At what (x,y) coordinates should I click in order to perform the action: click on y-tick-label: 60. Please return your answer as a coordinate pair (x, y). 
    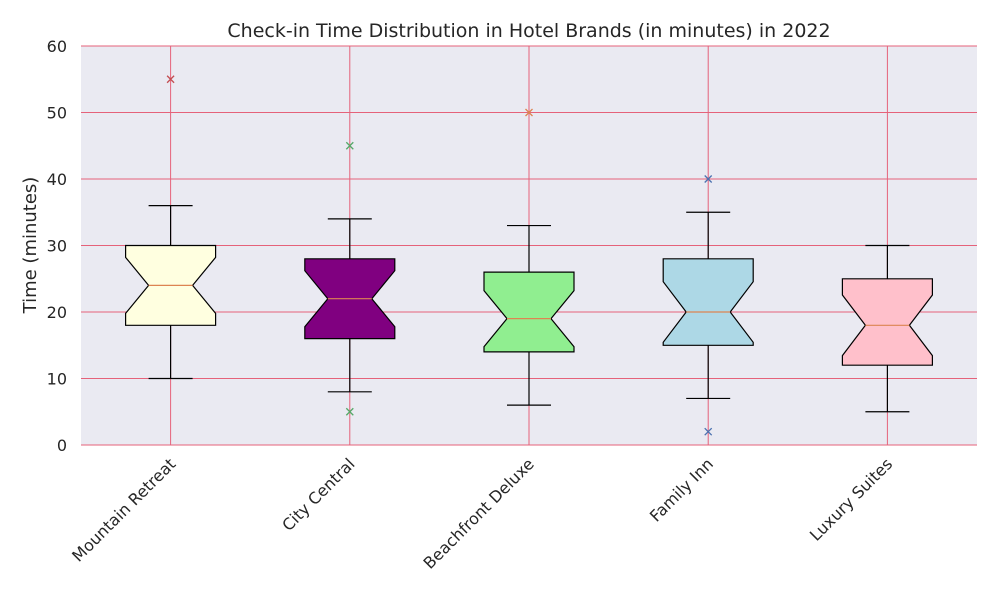
    Looking at the image, I should click on (57, 46).